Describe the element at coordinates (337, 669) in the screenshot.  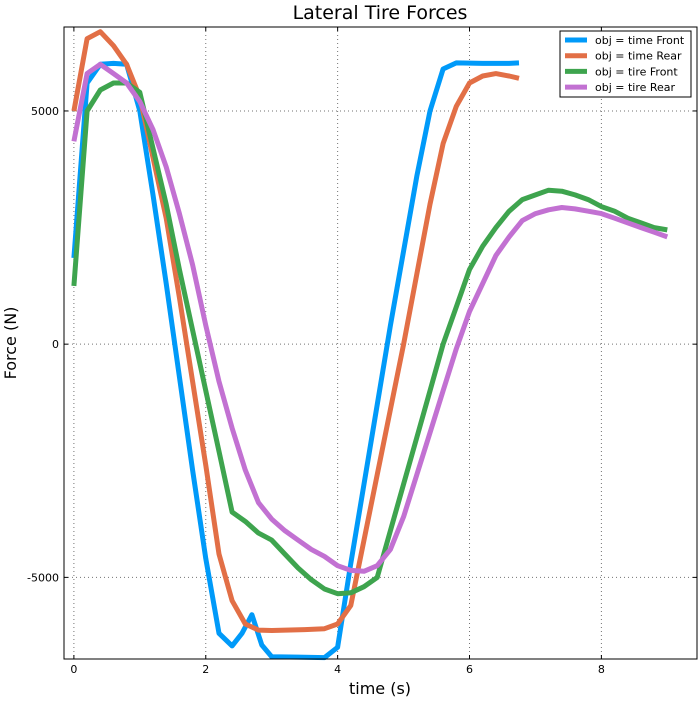
I see `x-tick-label: 4` at that location.